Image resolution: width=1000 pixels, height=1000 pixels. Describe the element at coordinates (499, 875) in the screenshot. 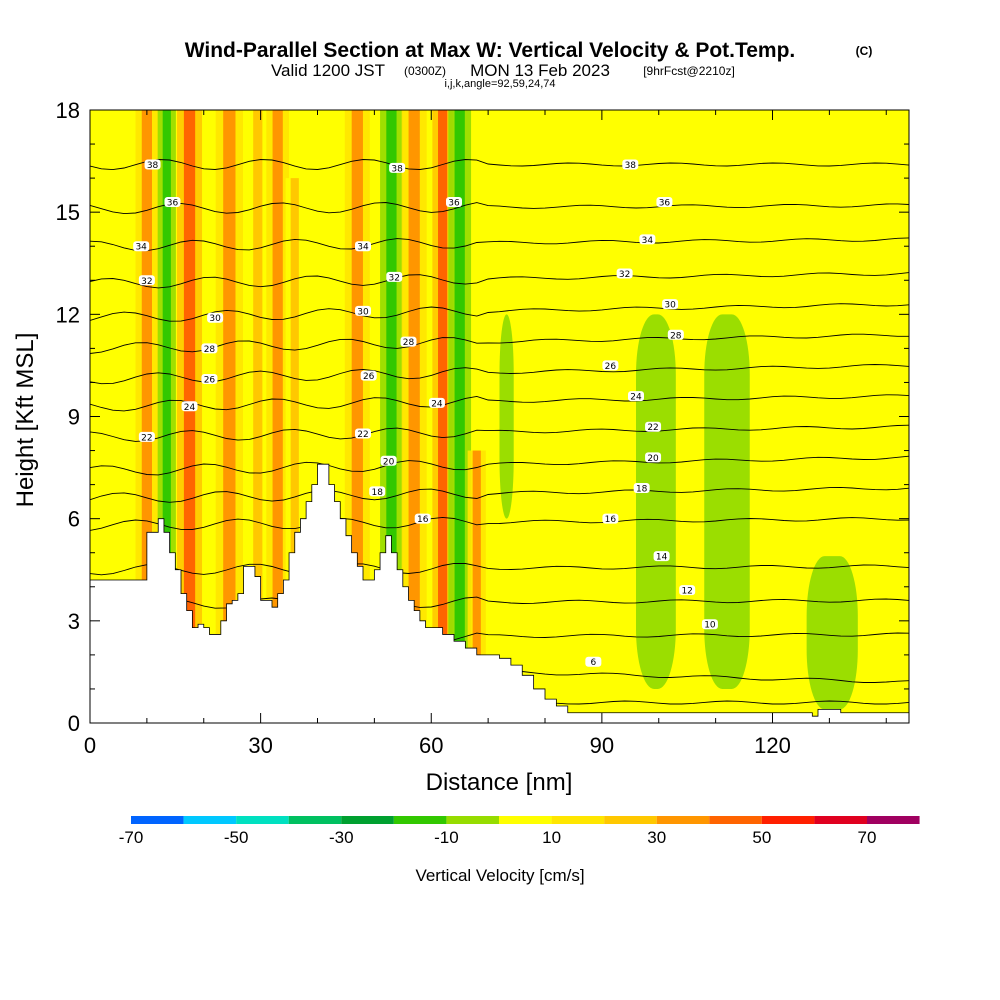

I see `colorbar-label: Vertical Velocity [cm/s]` at that location.